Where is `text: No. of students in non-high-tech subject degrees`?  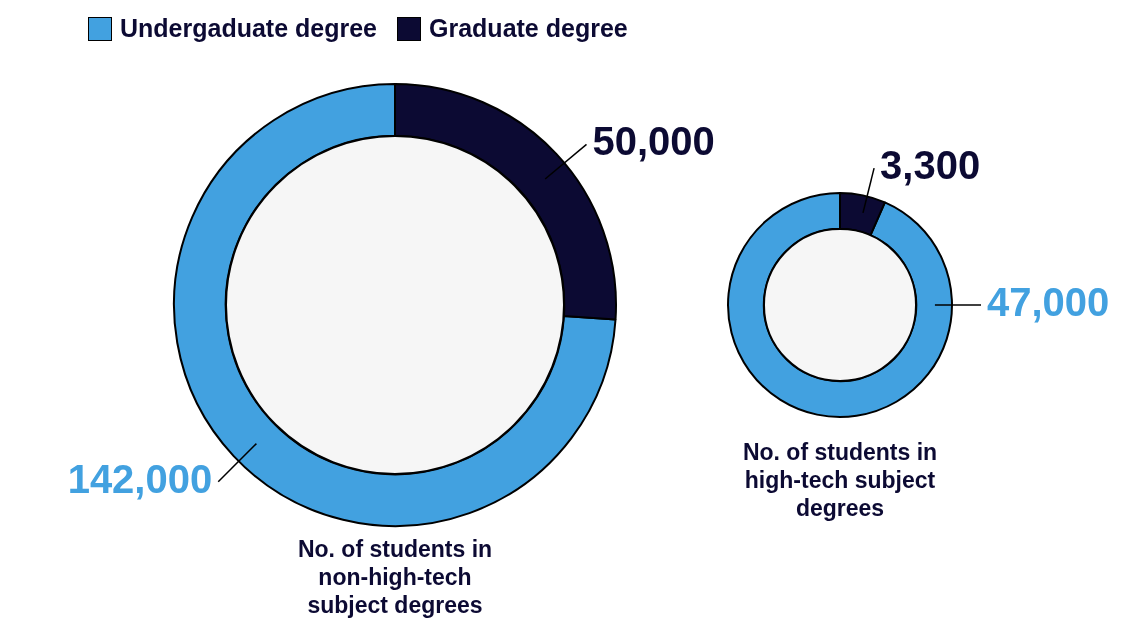 text: No. of students in non-high-tech subject degrees is located at coordinates (395, 577).